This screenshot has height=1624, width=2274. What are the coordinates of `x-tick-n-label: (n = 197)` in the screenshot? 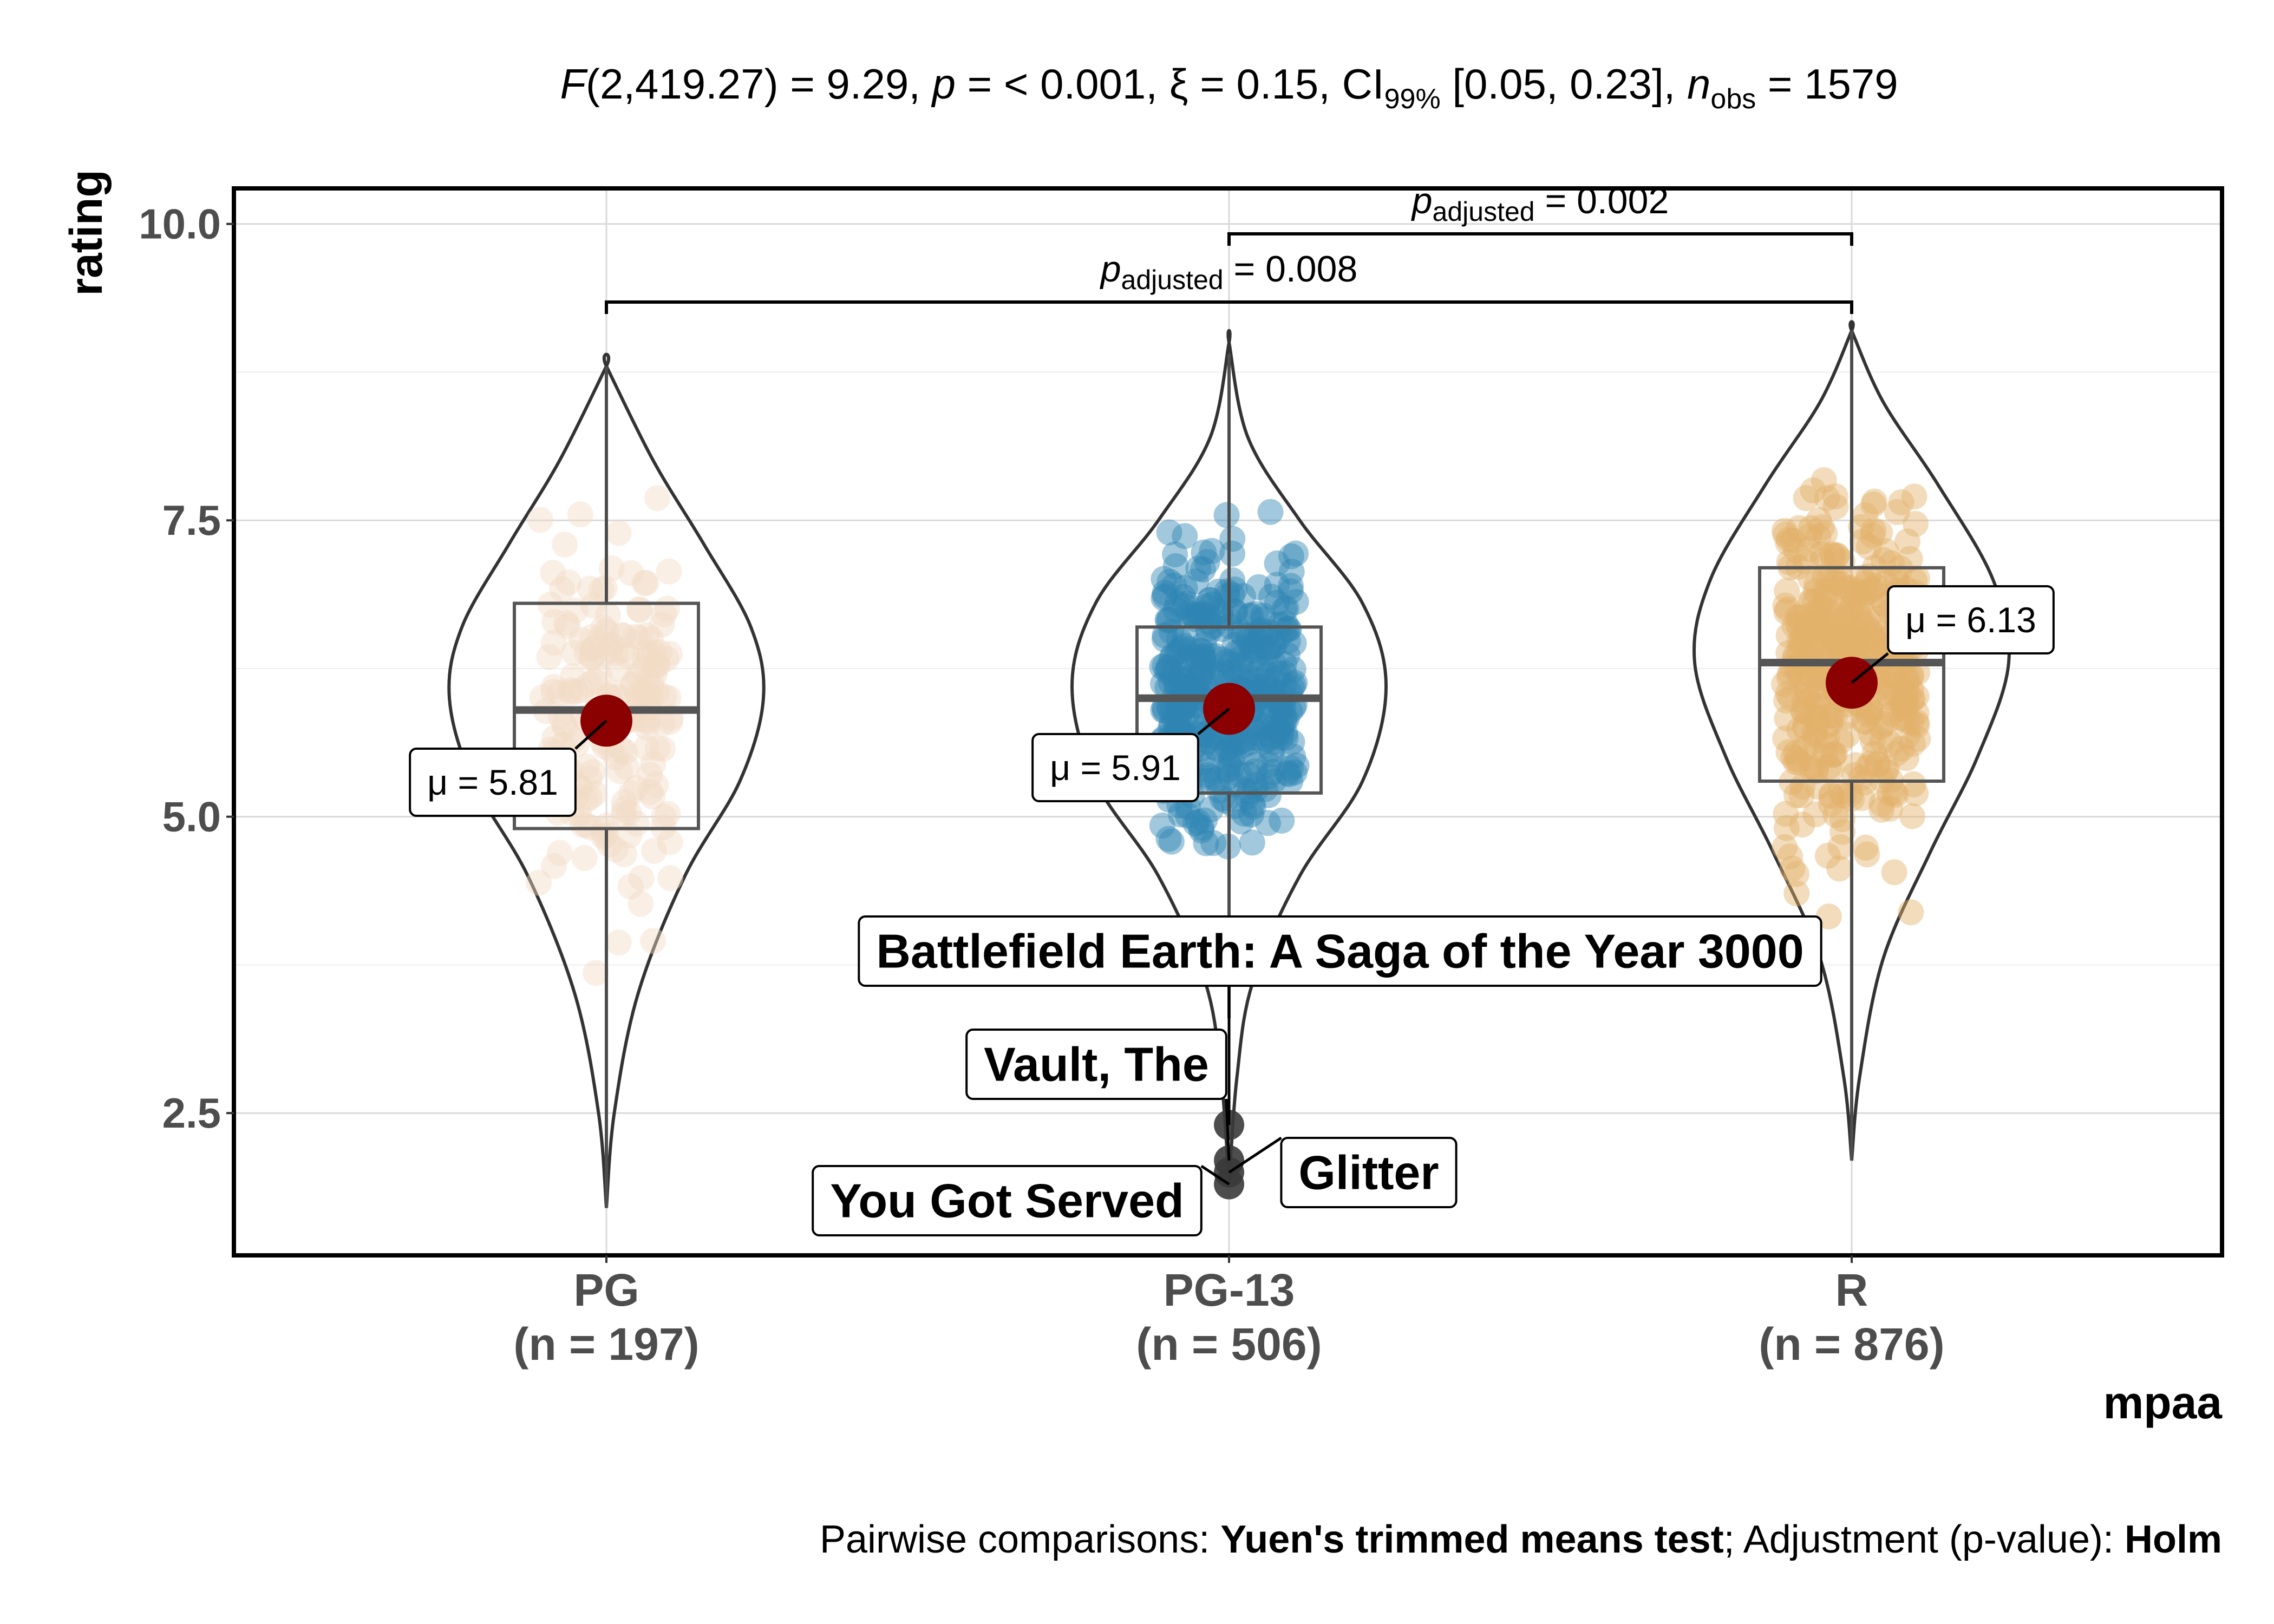 It's located at (606, 1344).